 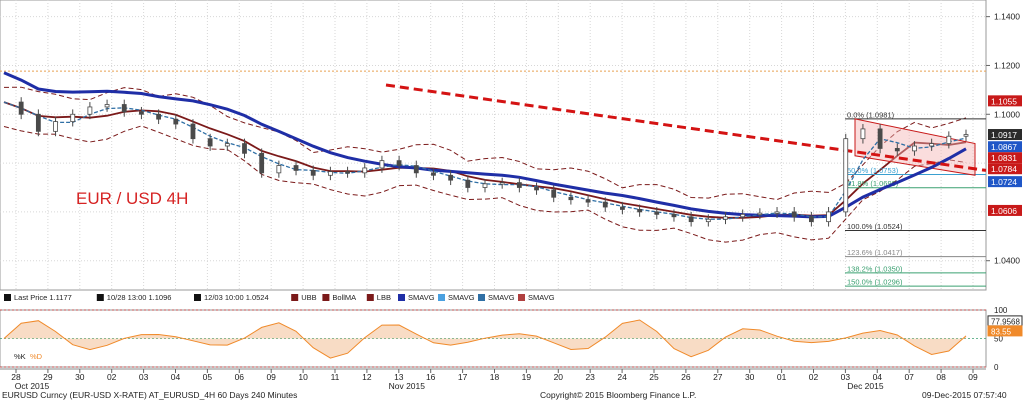 I want to click on x-tick-label: 10, so click(x=303, y=377).